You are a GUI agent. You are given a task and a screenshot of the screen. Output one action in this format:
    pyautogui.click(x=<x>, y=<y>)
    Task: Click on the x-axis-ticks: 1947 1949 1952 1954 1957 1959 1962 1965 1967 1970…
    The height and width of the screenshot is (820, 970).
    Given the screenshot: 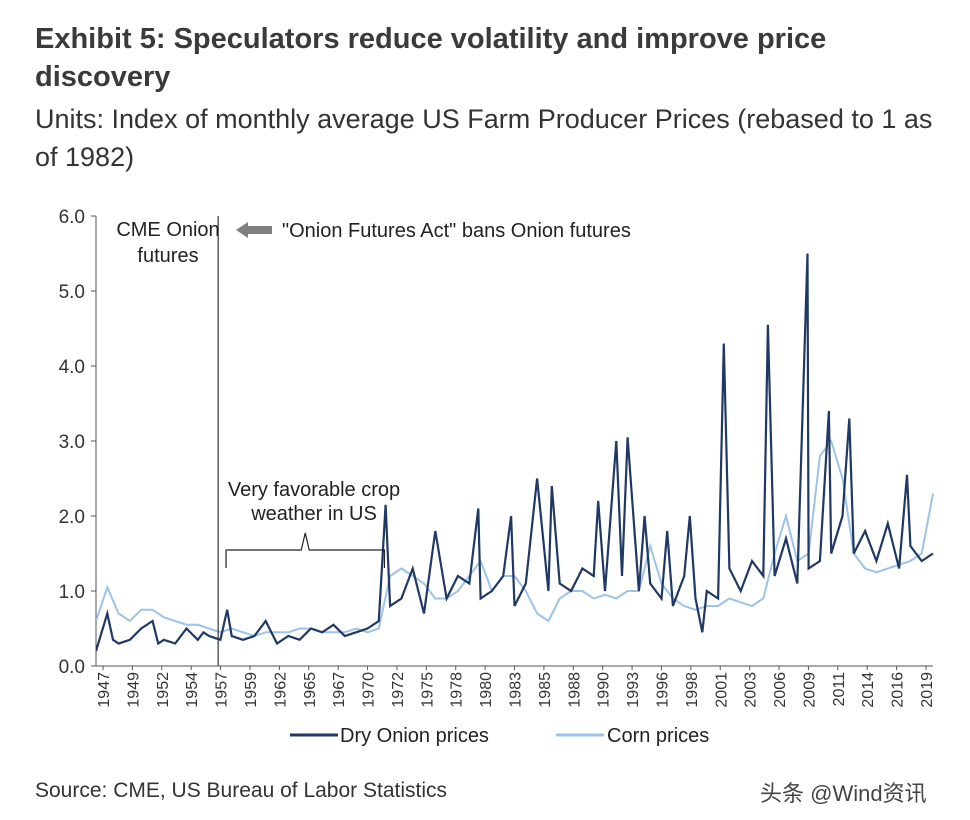 What is the action you would take?
    pyautogui.click(x=516, y=687)
    